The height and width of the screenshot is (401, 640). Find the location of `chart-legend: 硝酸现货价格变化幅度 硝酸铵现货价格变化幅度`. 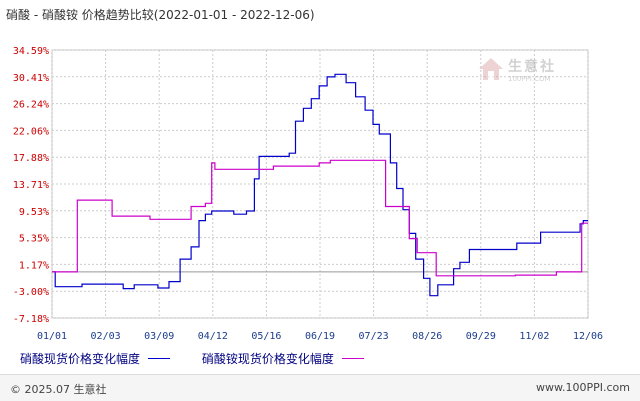

chart-legend: 硝酸现货价格变化幅度 硝酸铵现货价格变化幅度 is located at coordinates (206, 358).